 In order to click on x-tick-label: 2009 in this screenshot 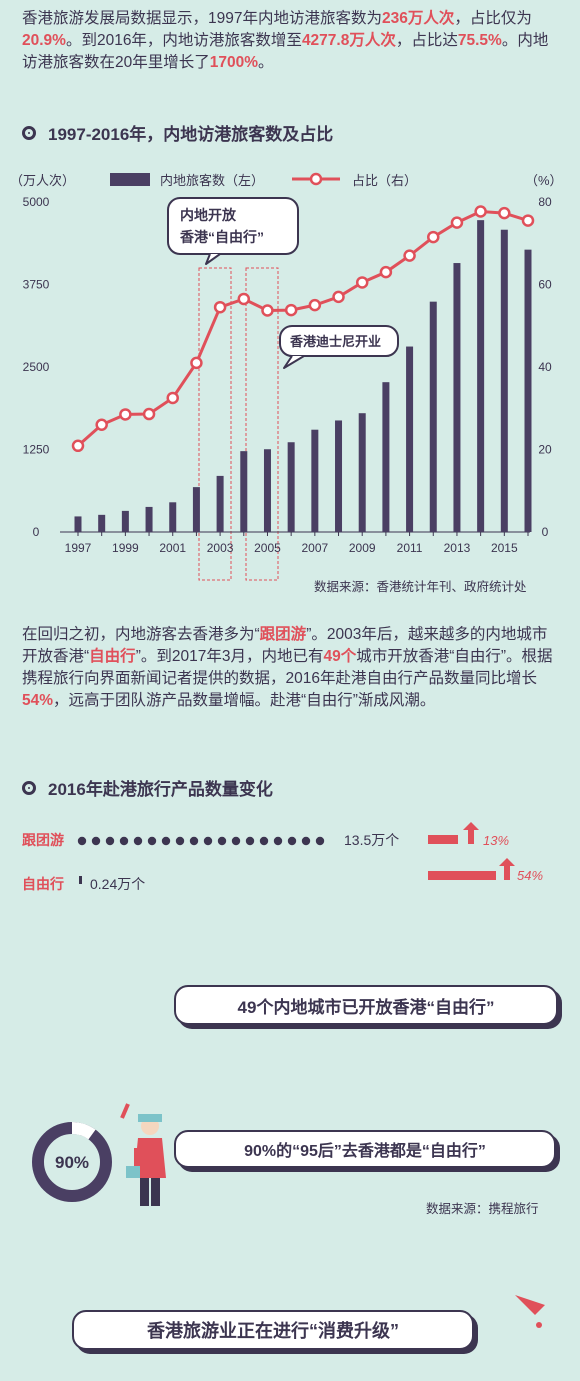, I will do `click(362, 548)`.